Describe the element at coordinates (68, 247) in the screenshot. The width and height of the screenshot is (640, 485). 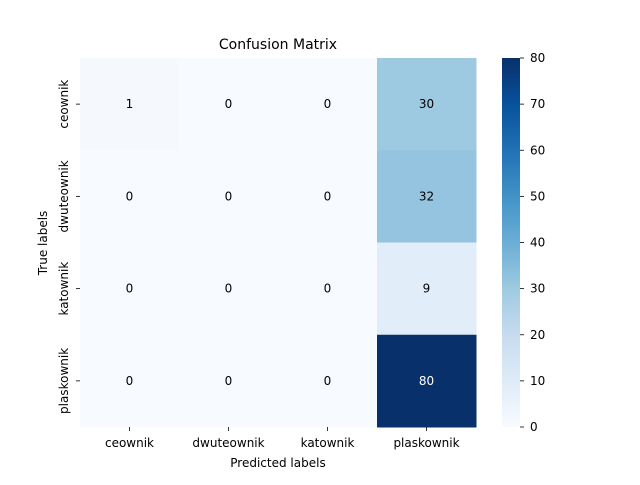
I see `y-axis-ticks: ceownik dwuteownik katownik plaskownik` at that location.